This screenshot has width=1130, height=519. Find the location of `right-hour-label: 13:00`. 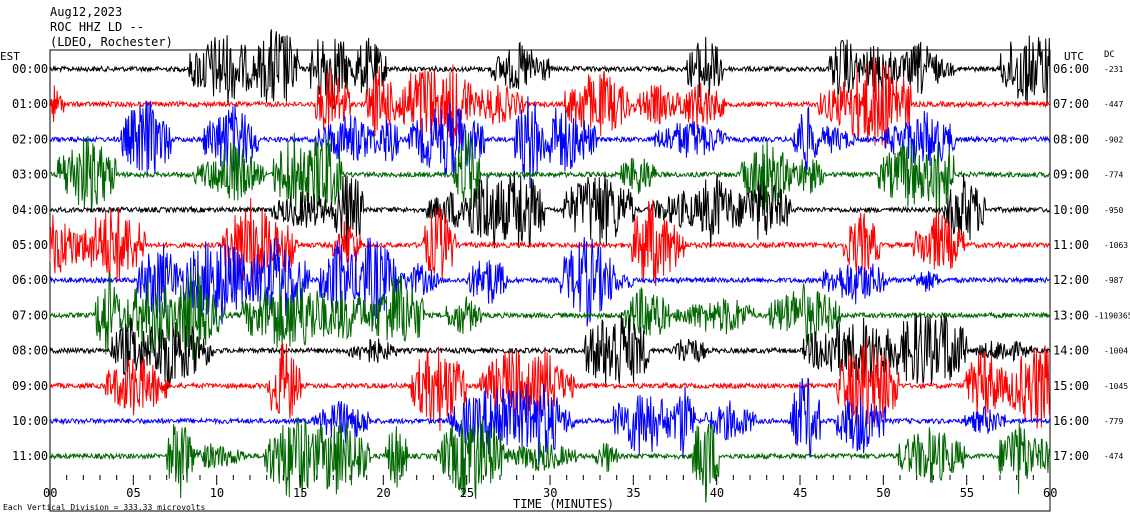

right-hour-label: 13:00 is located at coordinates (1071, 315).